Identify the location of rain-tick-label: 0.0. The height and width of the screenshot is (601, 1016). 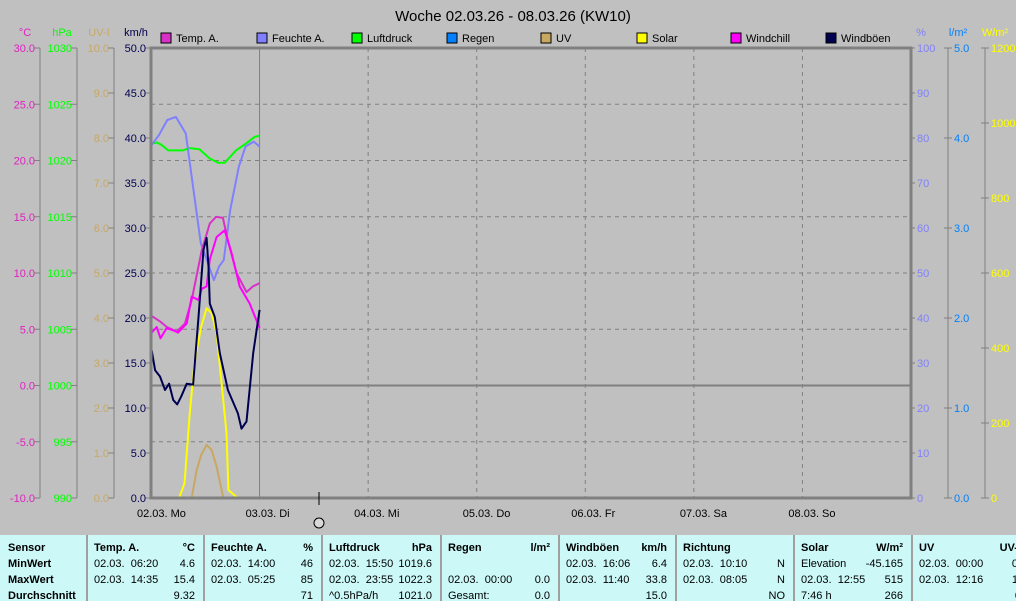
(961, 499).